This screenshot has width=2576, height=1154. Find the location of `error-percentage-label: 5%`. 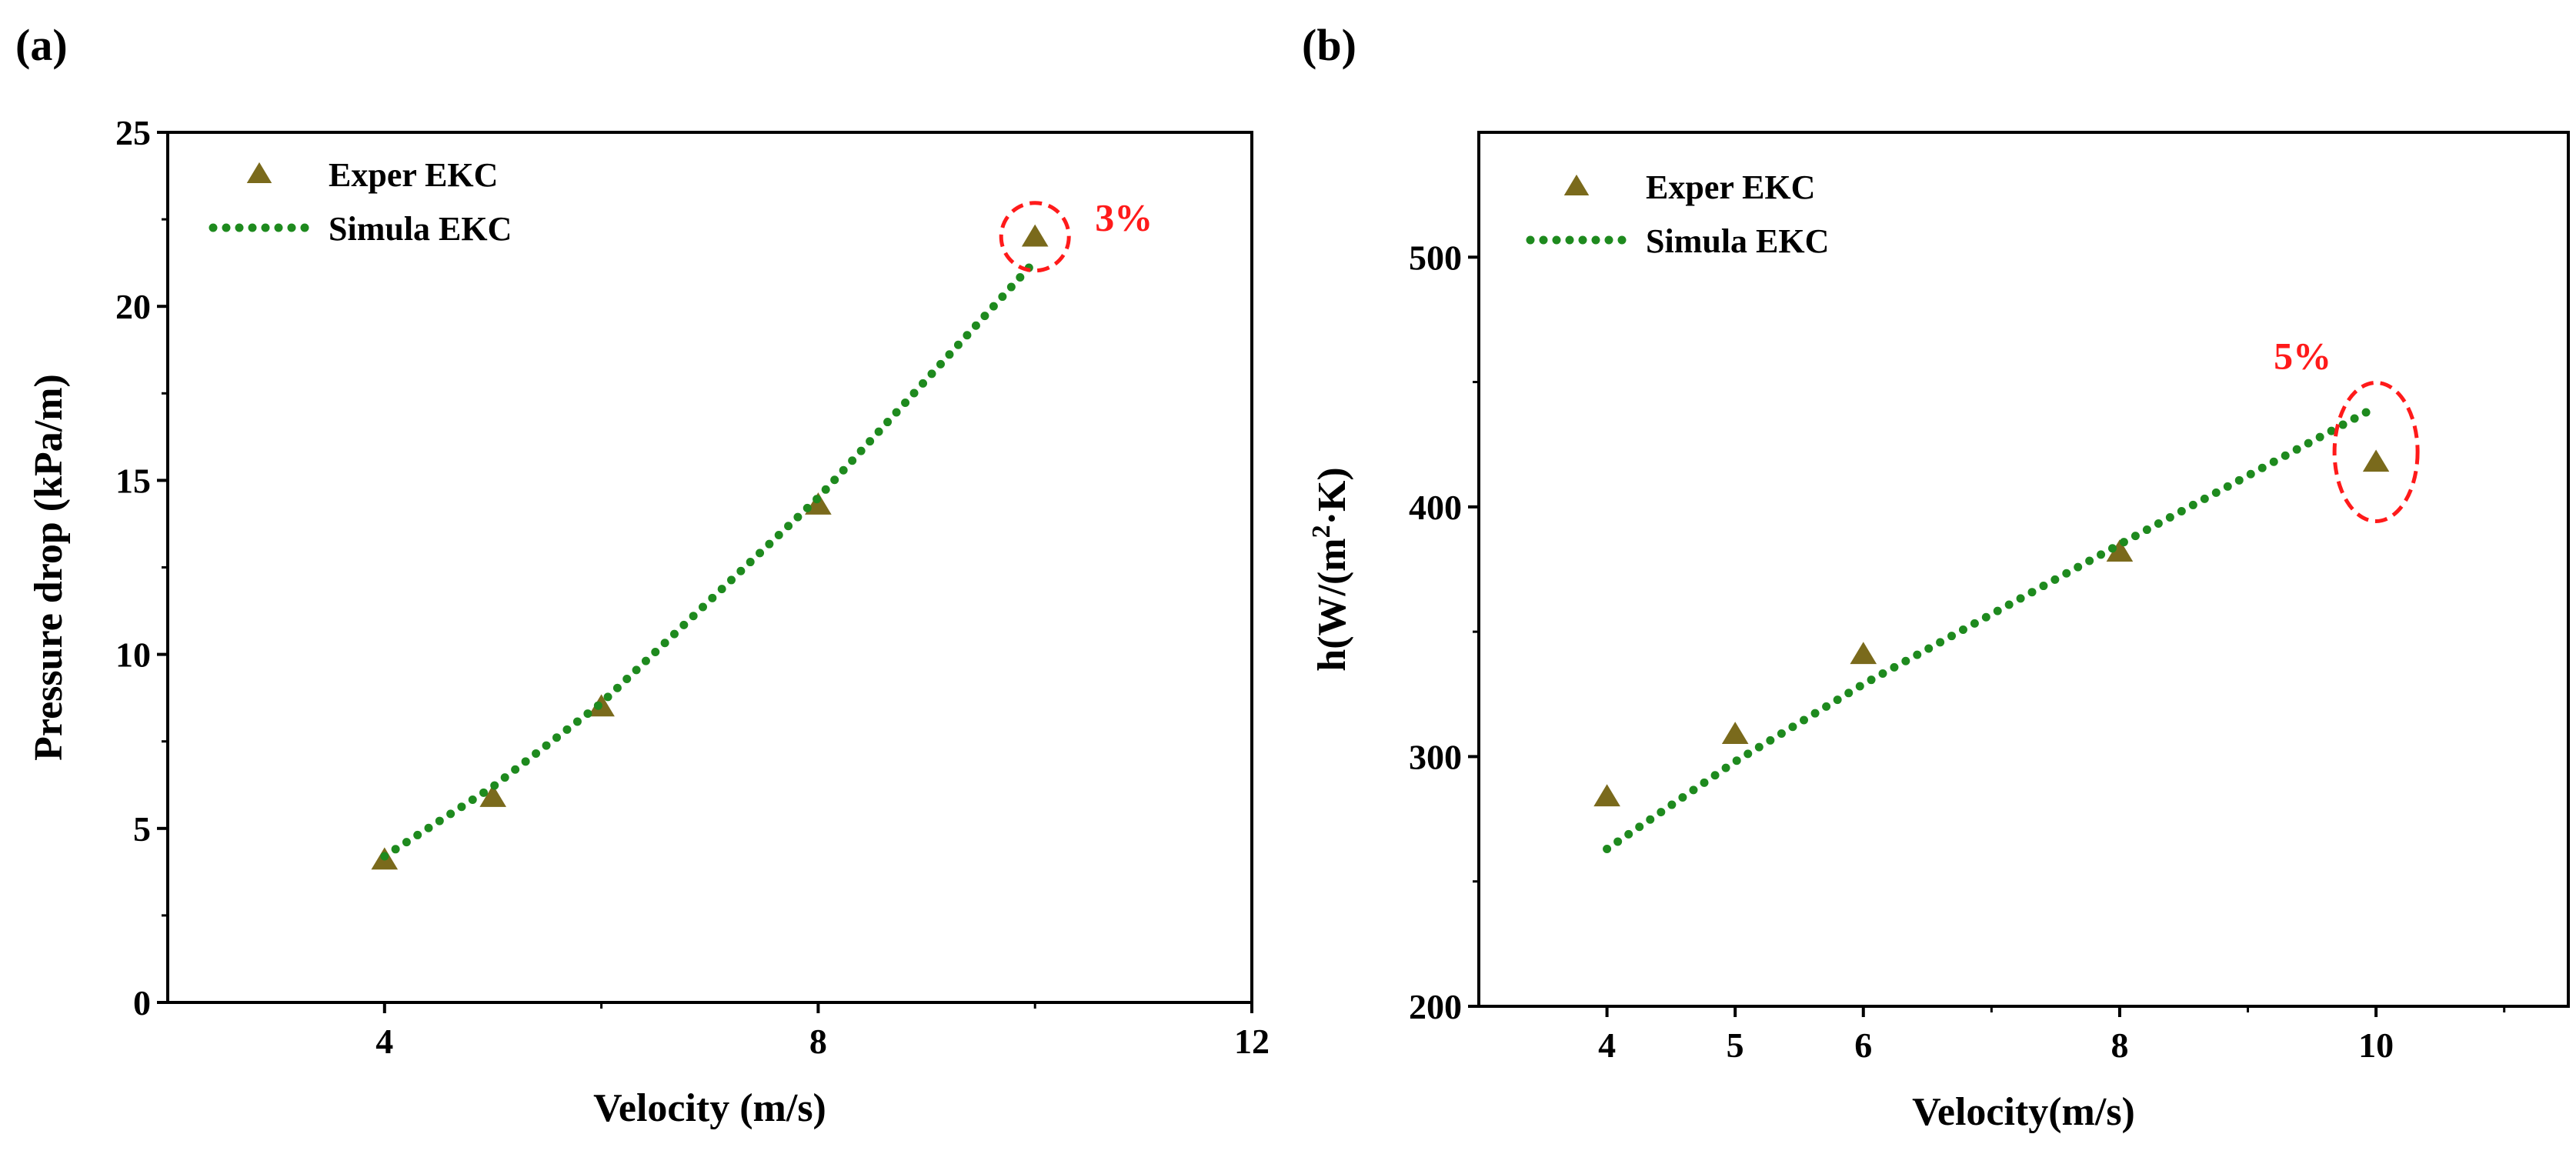

error-percentage-label: 5% is located at coordinates (2302, 355).